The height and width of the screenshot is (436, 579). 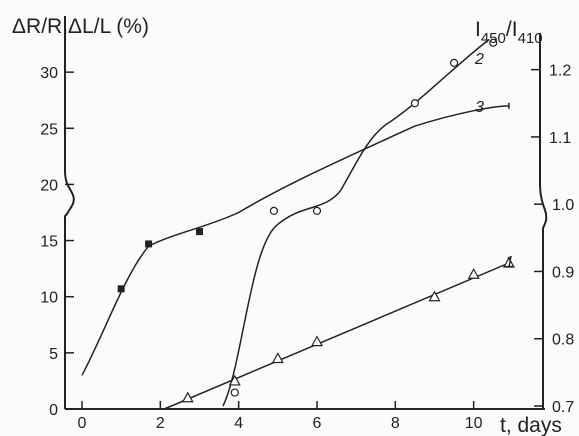 I want to click on y-right-tick-label-4: 1.1, so click(x=560, y=138).